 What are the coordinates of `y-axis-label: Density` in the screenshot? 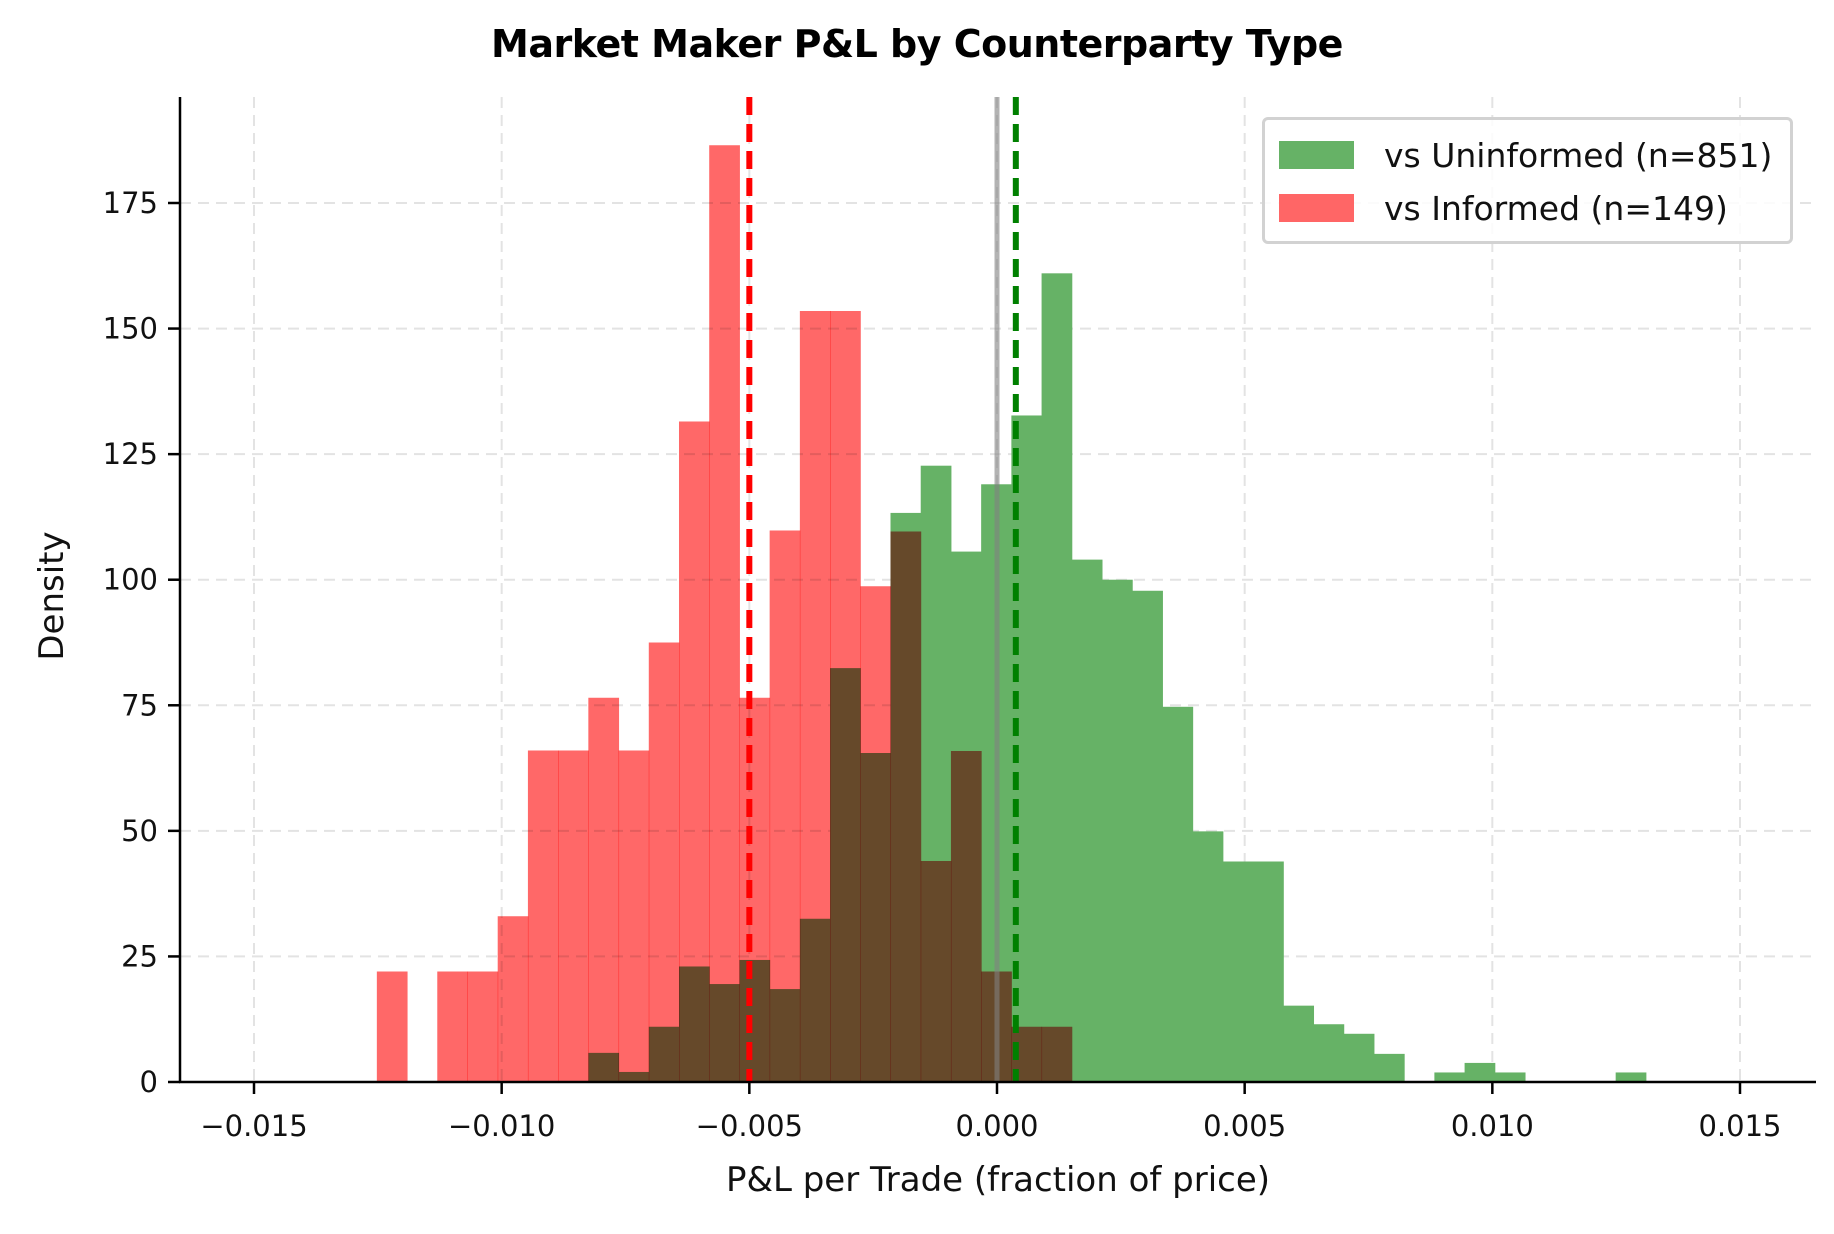 It's located at (52, 596).